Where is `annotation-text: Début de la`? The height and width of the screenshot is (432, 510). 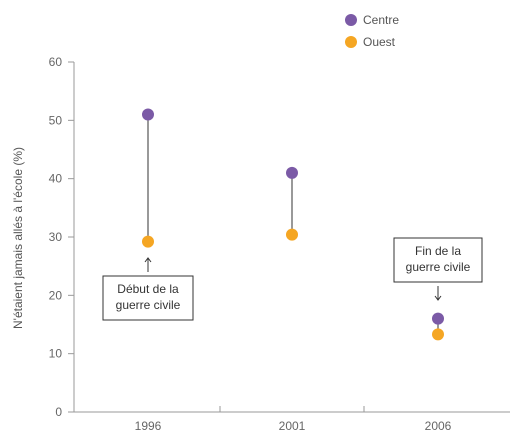 annotation-text: Début de la is located at coordinates (148, 289).